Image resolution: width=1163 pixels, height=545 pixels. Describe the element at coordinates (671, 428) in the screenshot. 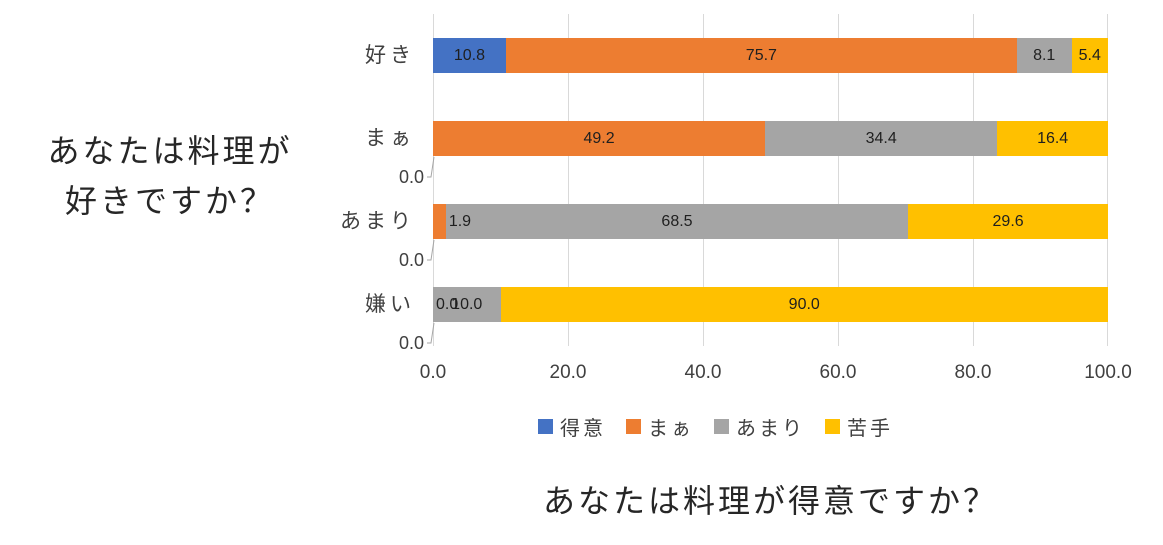

I see `legend-label: まぁ` at that location.